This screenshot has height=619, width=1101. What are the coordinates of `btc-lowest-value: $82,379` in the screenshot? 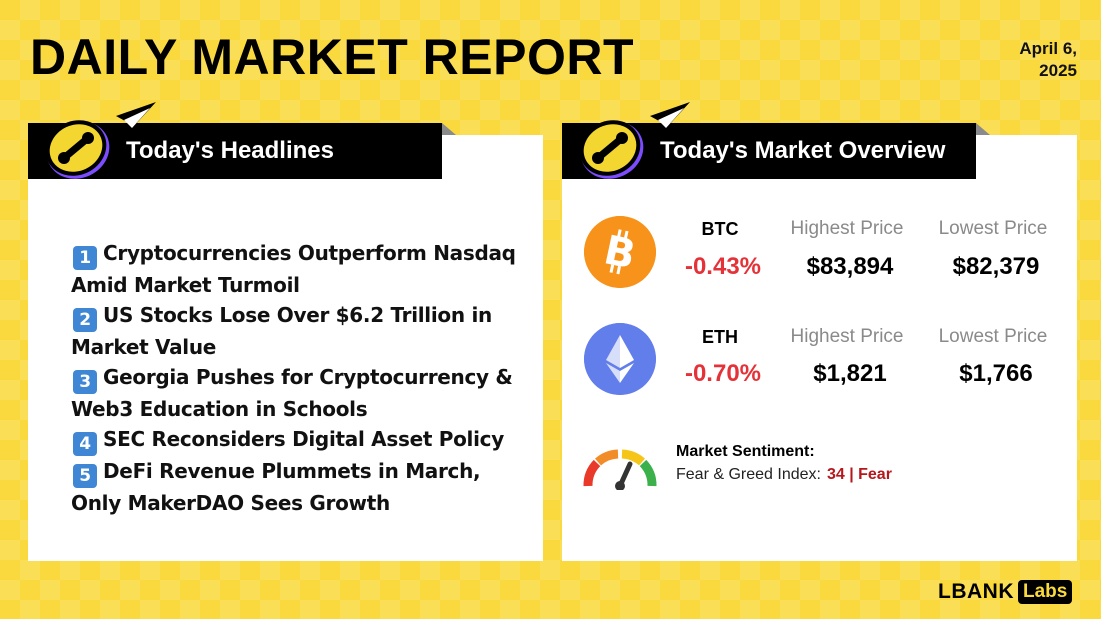 It's located at (996, 266).